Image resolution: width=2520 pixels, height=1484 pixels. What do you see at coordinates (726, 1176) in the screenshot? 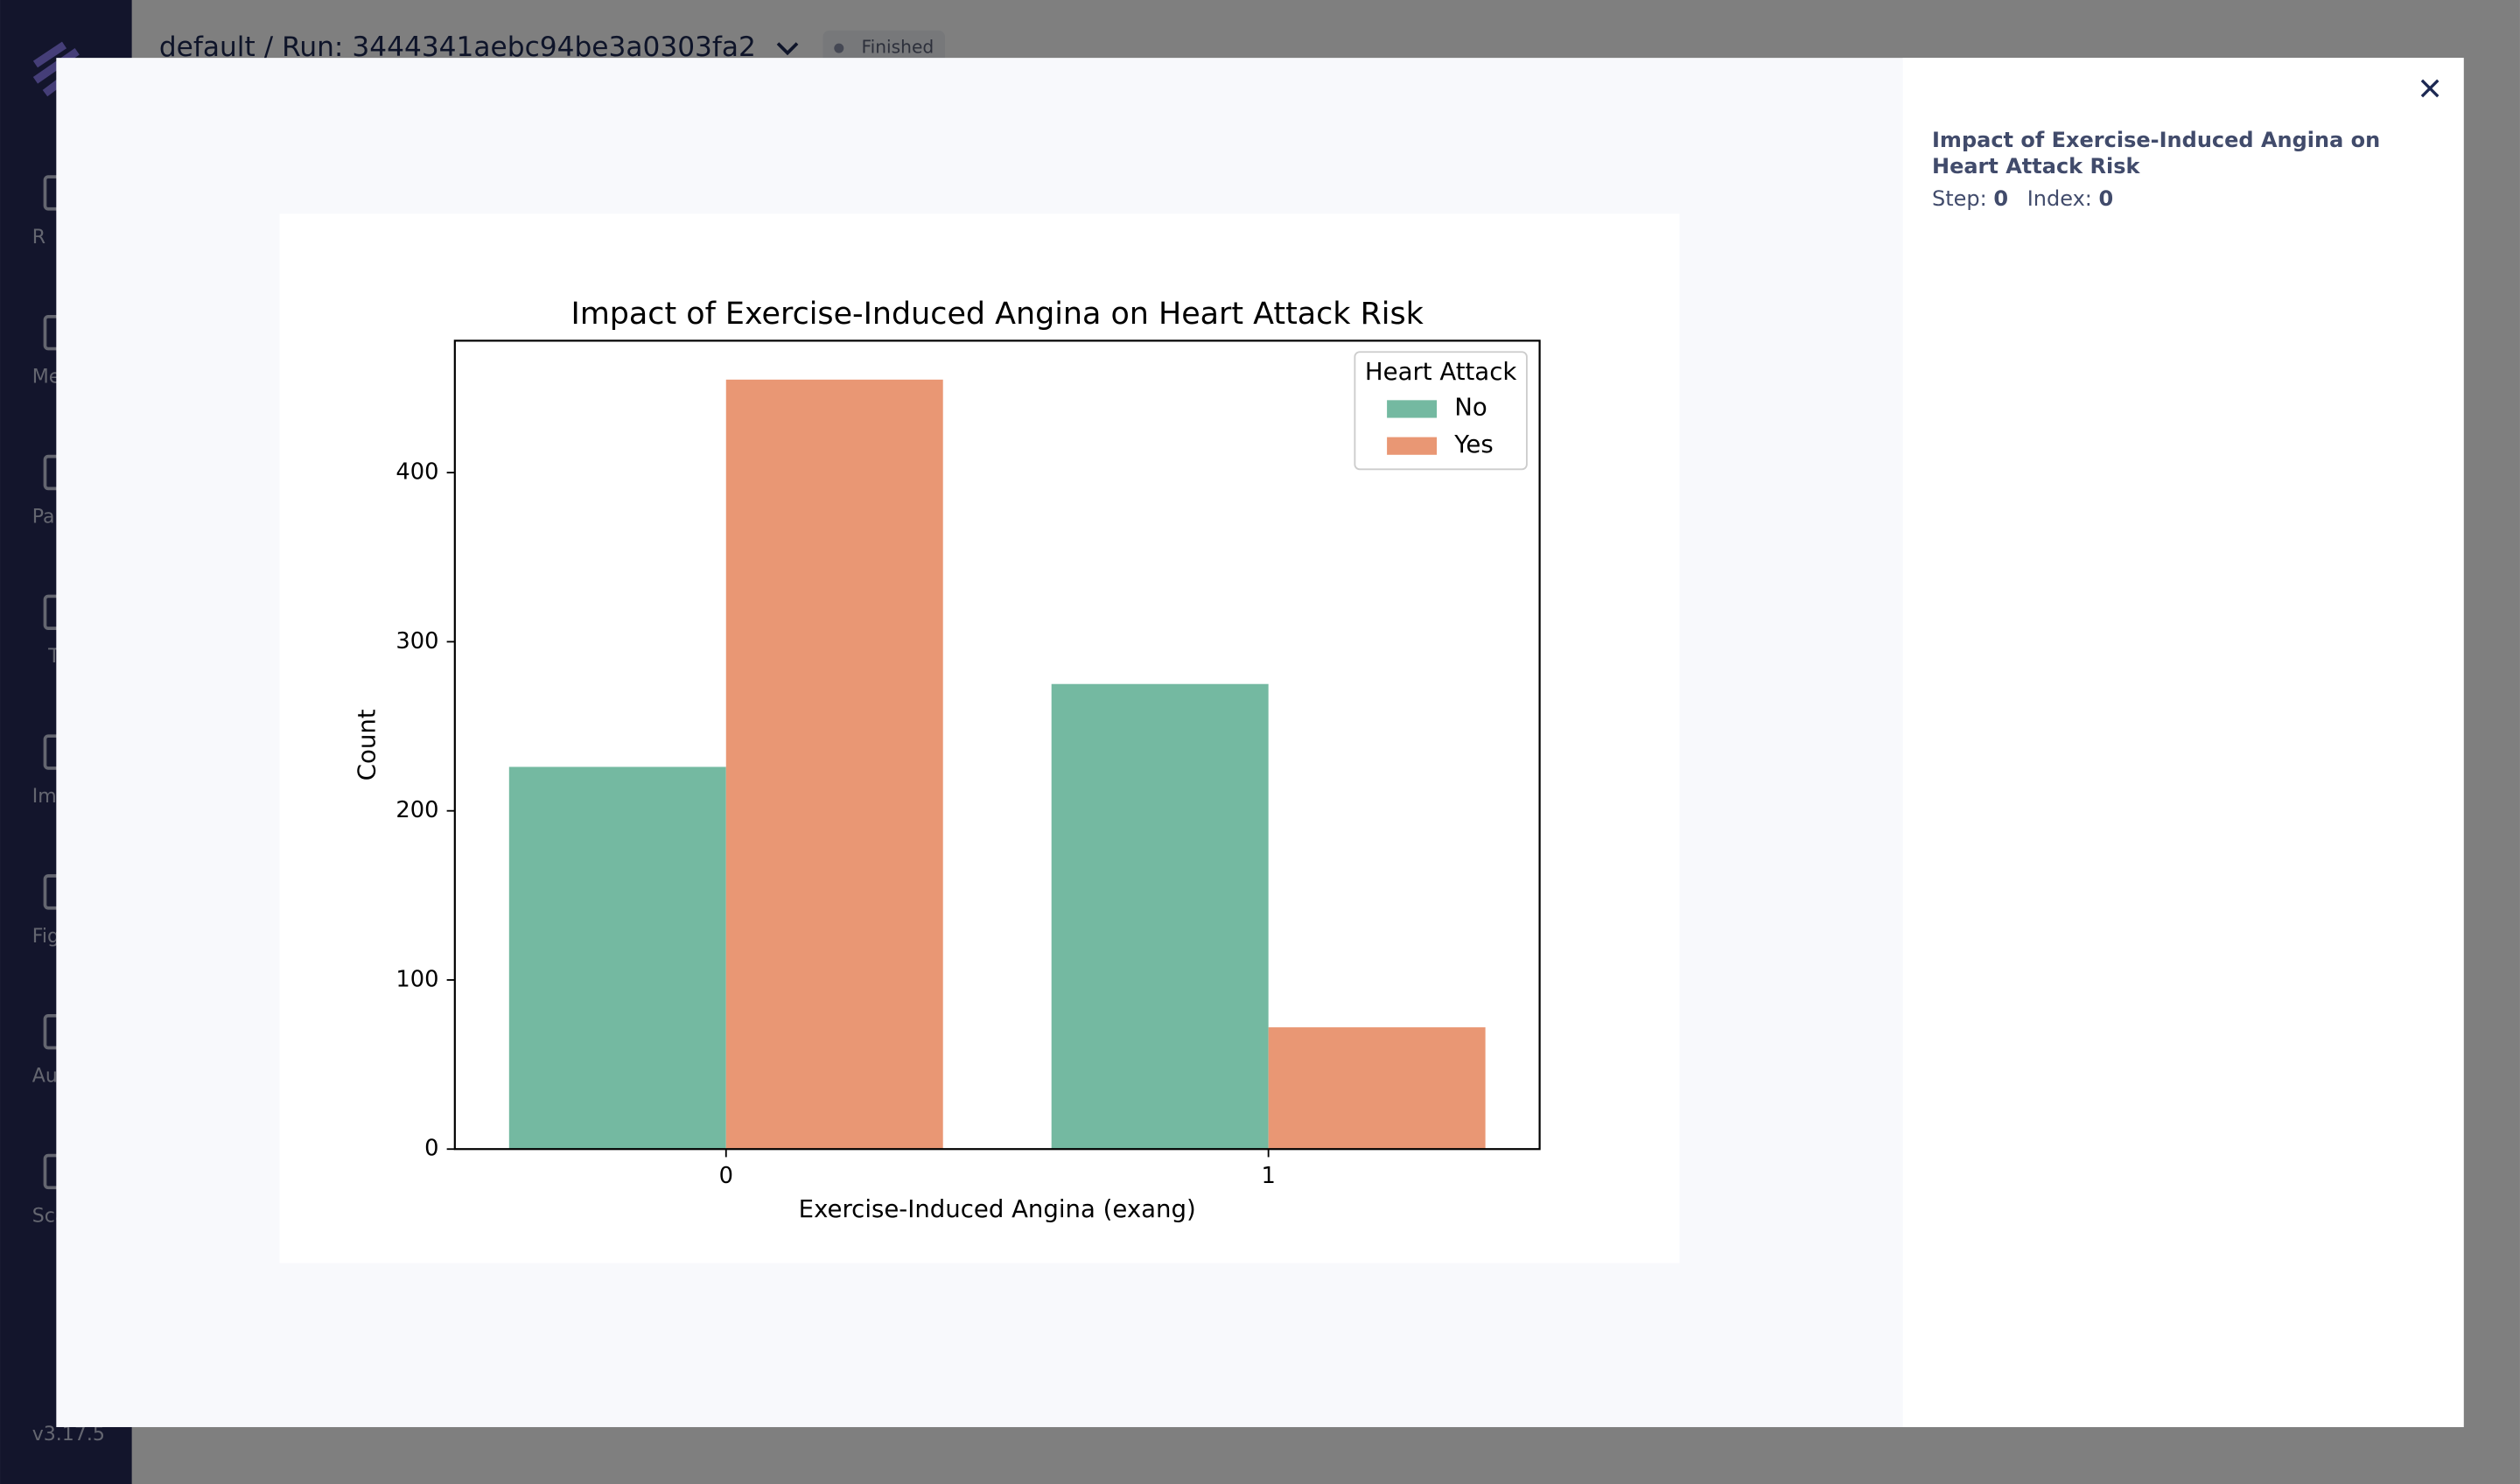
I see `x-tick-label: 0` at bounding box center [726, 1176].